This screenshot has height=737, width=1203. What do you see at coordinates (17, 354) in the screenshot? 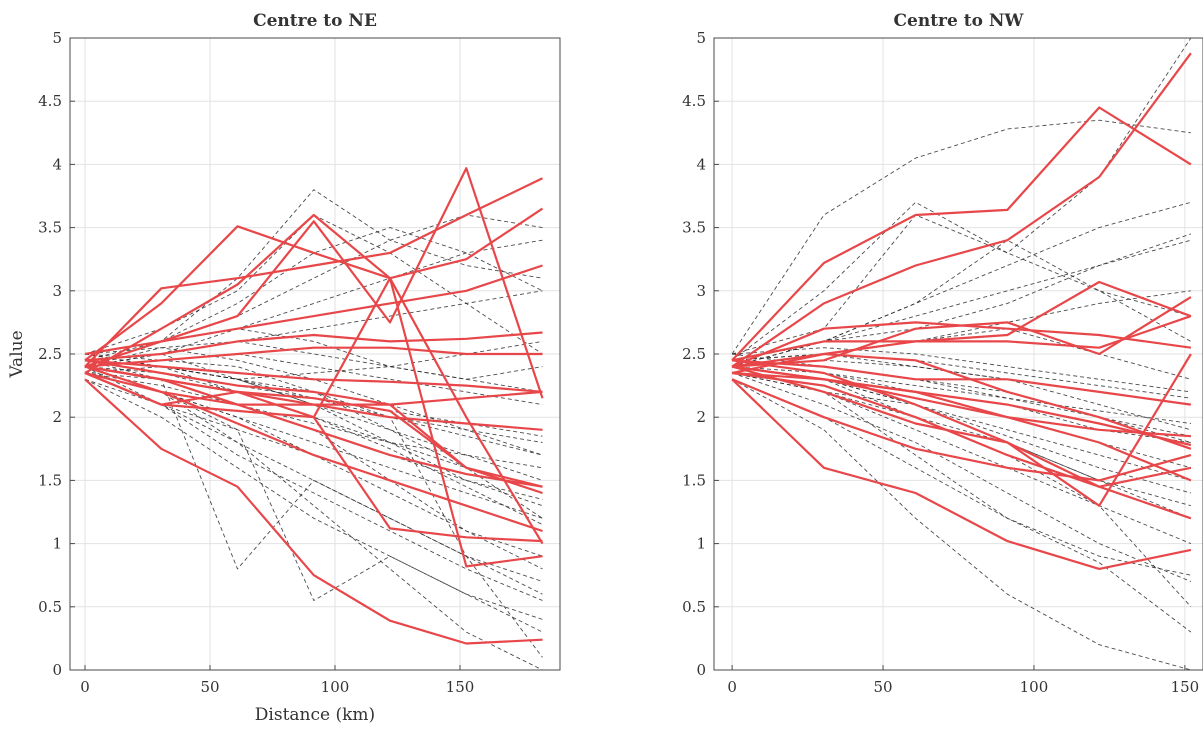
I see `y-axis-label: Value` at bounding box center [17, 354].